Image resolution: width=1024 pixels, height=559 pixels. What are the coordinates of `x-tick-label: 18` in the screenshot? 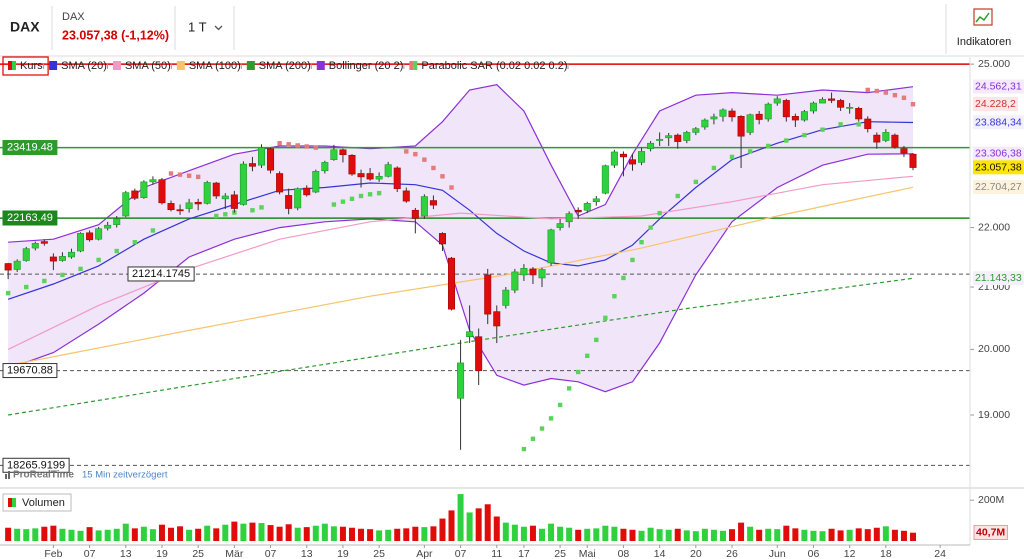 It's located at (886, 553).